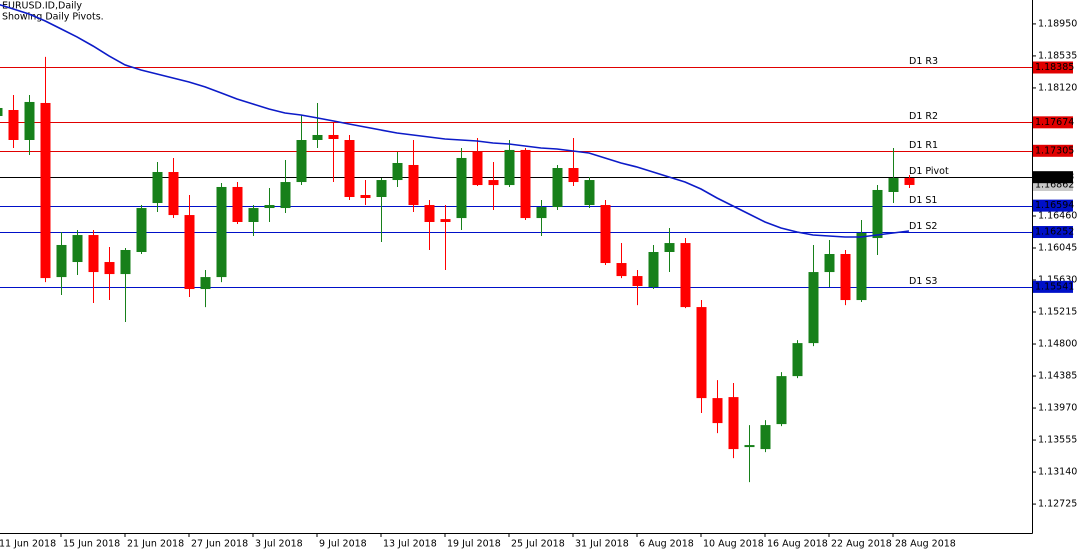  What do you see at coordinates (1057, 504) in the screenshot?
I see `y-tick-label: 1.12725` at bounding box center [1057, 504].